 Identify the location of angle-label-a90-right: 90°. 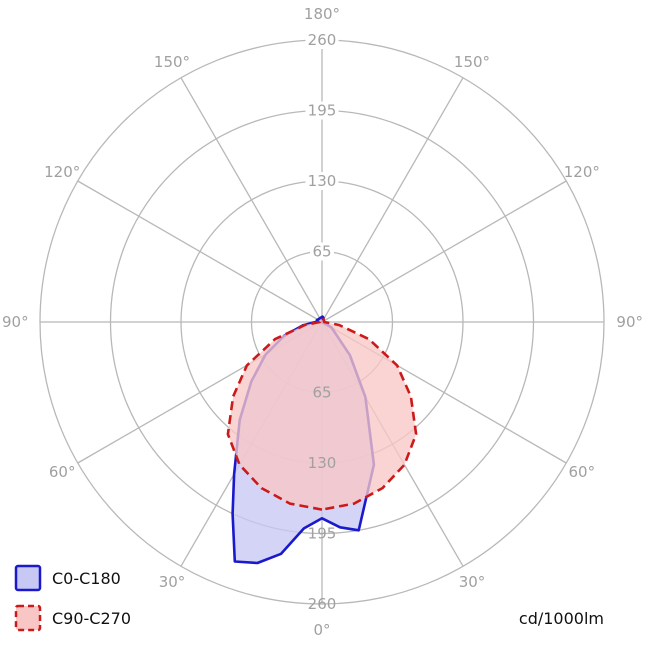
(629, 322).